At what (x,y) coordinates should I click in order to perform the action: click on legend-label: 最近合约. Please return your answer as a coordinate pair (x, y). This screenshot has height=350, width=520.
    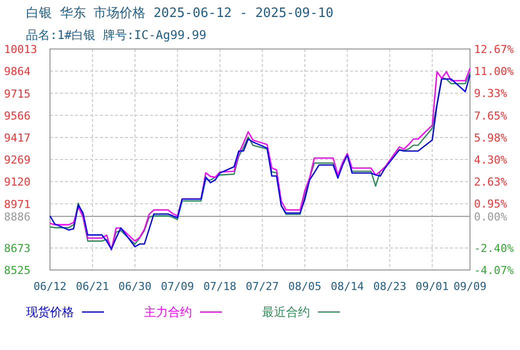
    Looking at the image, I should click on (286, 312).